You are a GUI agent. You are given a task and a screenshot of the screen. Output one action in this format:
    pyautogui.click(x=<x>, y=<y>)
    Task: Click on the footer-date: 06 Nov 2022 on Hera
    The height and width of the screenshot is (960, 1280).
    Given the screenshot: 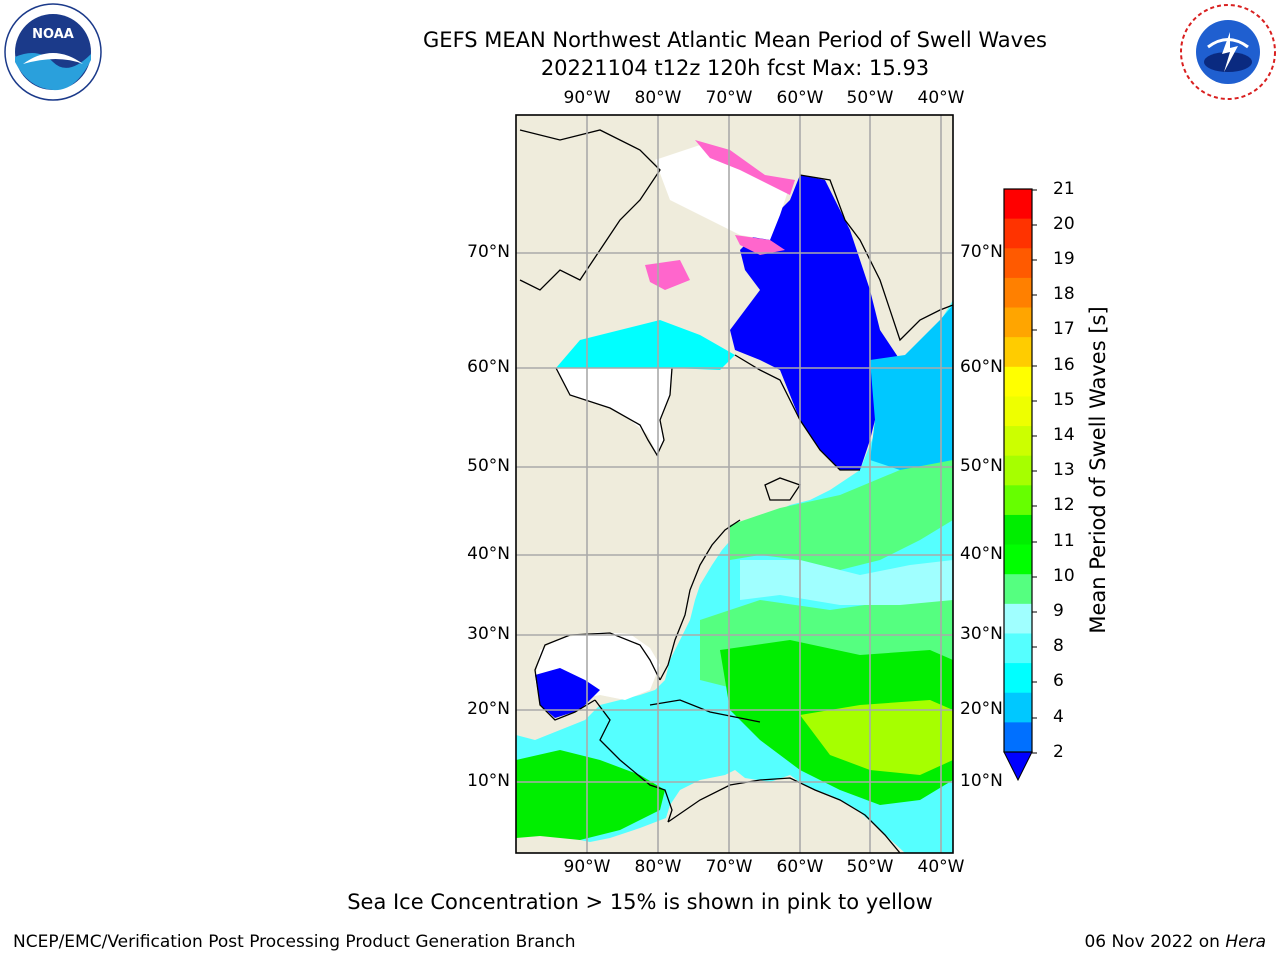 What is the action you would take?
    pyautogui.click(x=1175, y=942)
    